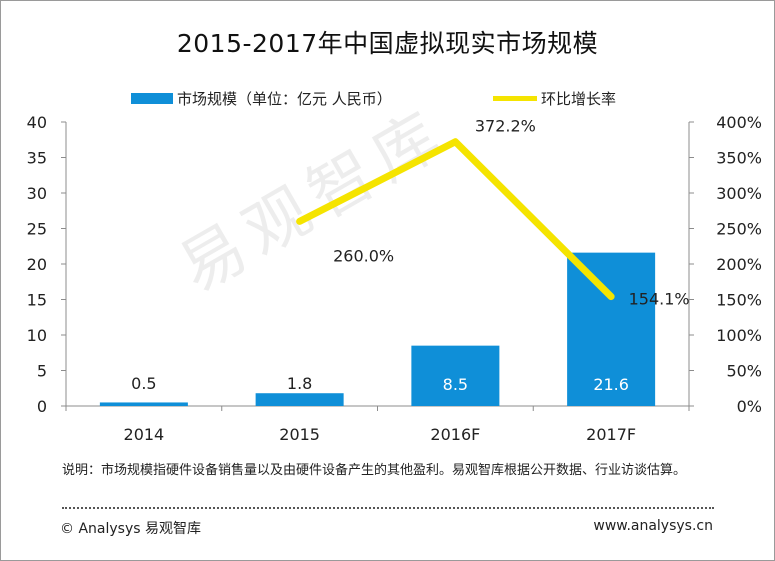 The image size is (775, 561). I want to click on y-left-tick-label: 0, so click(42, 406).